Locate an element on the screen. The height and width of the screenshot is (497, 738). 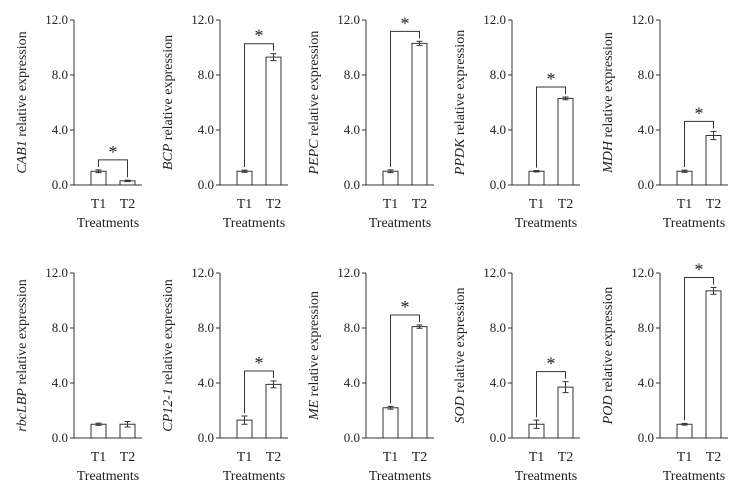
chart-0-gene-name: CAB1 is located at coordinates (22, 156).